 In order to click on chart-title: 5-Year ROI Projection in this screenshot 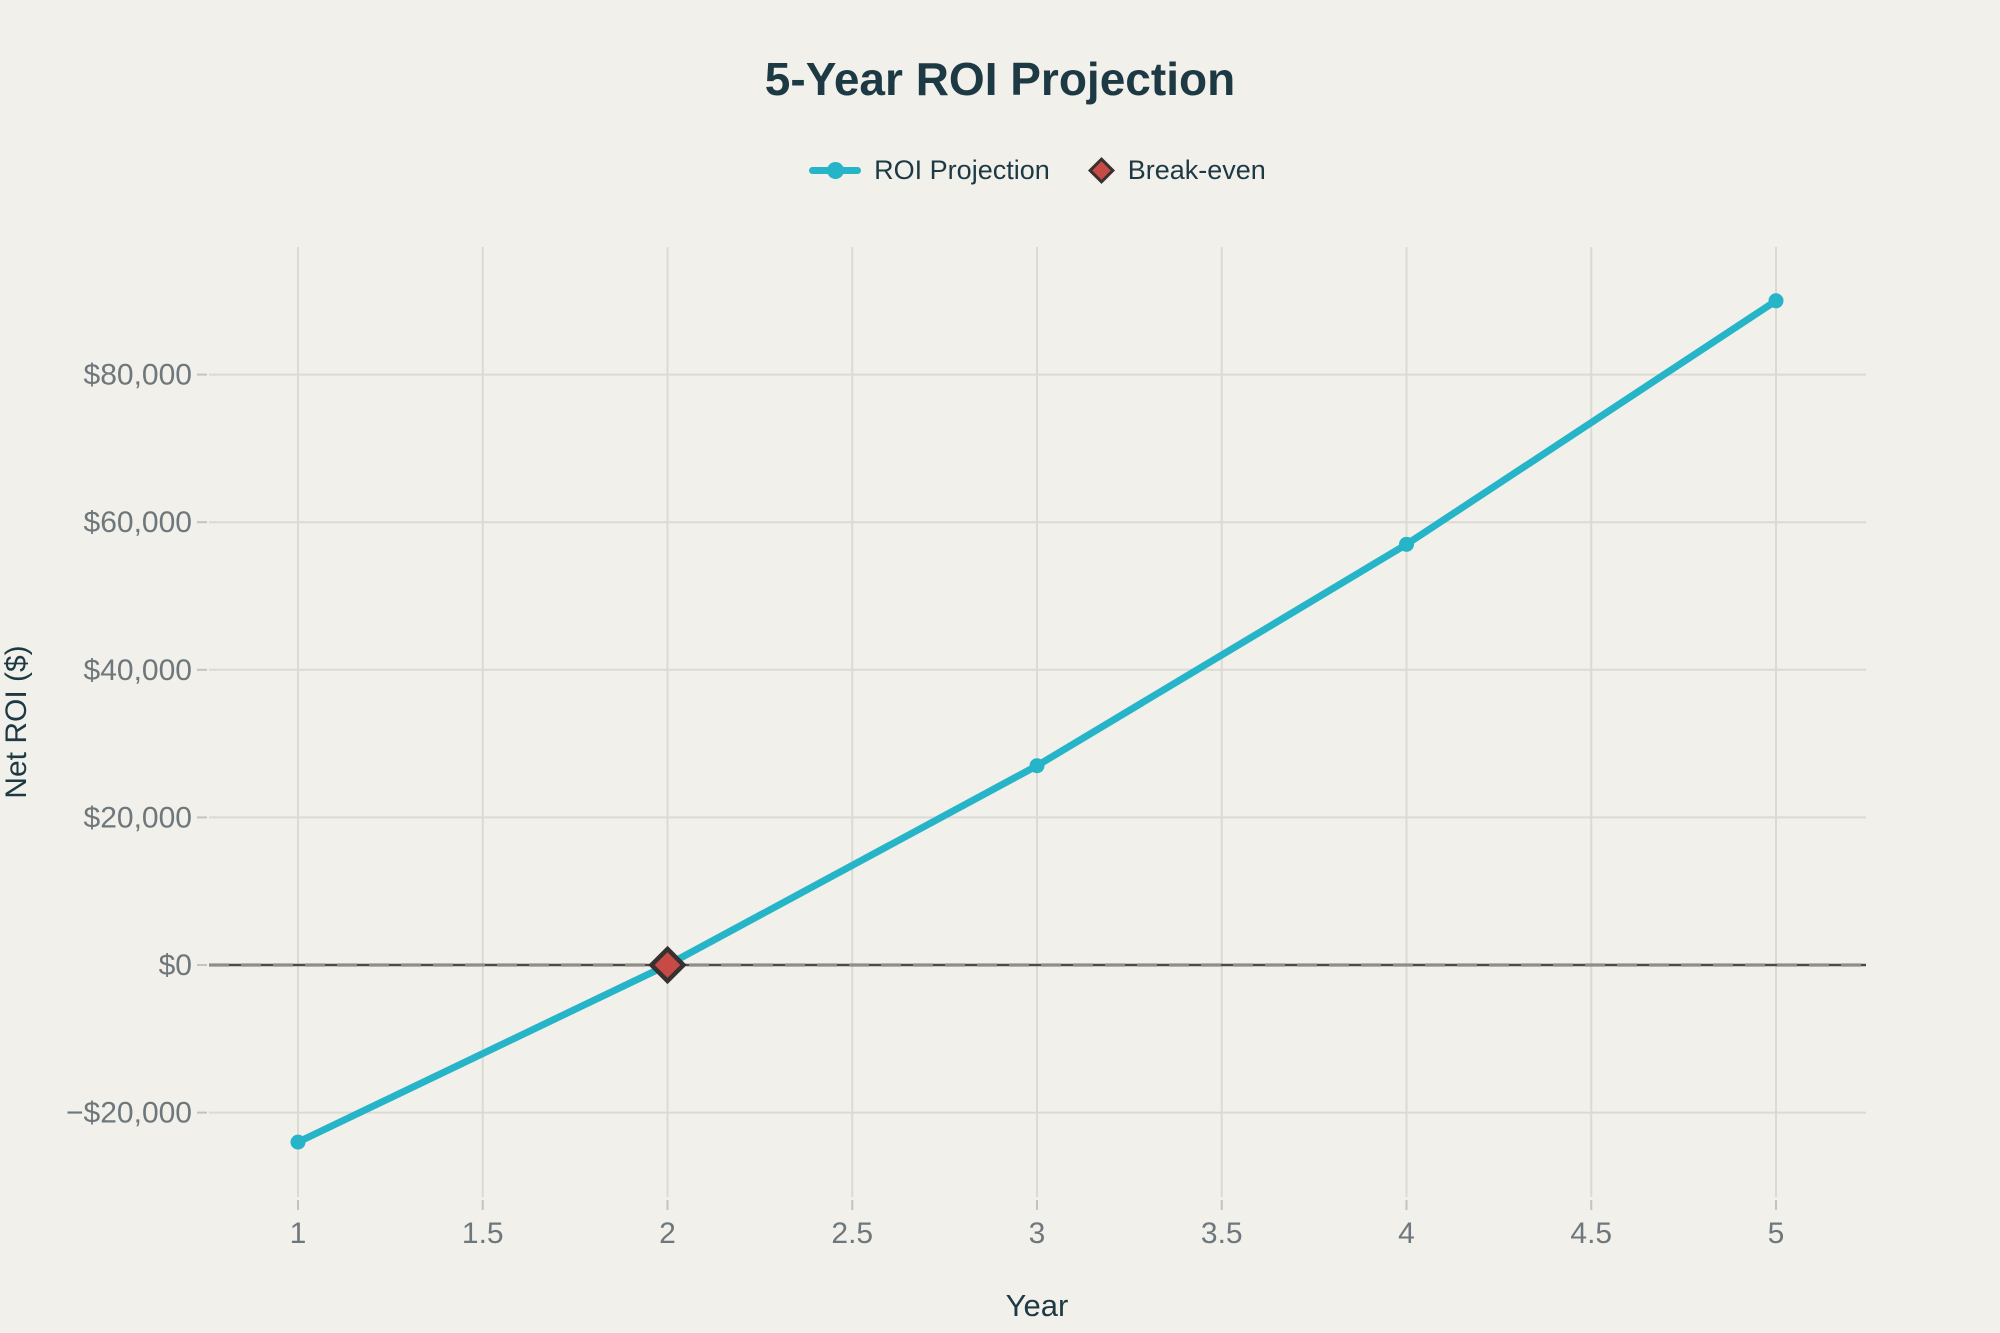, I will do `click(1000, 79)`.